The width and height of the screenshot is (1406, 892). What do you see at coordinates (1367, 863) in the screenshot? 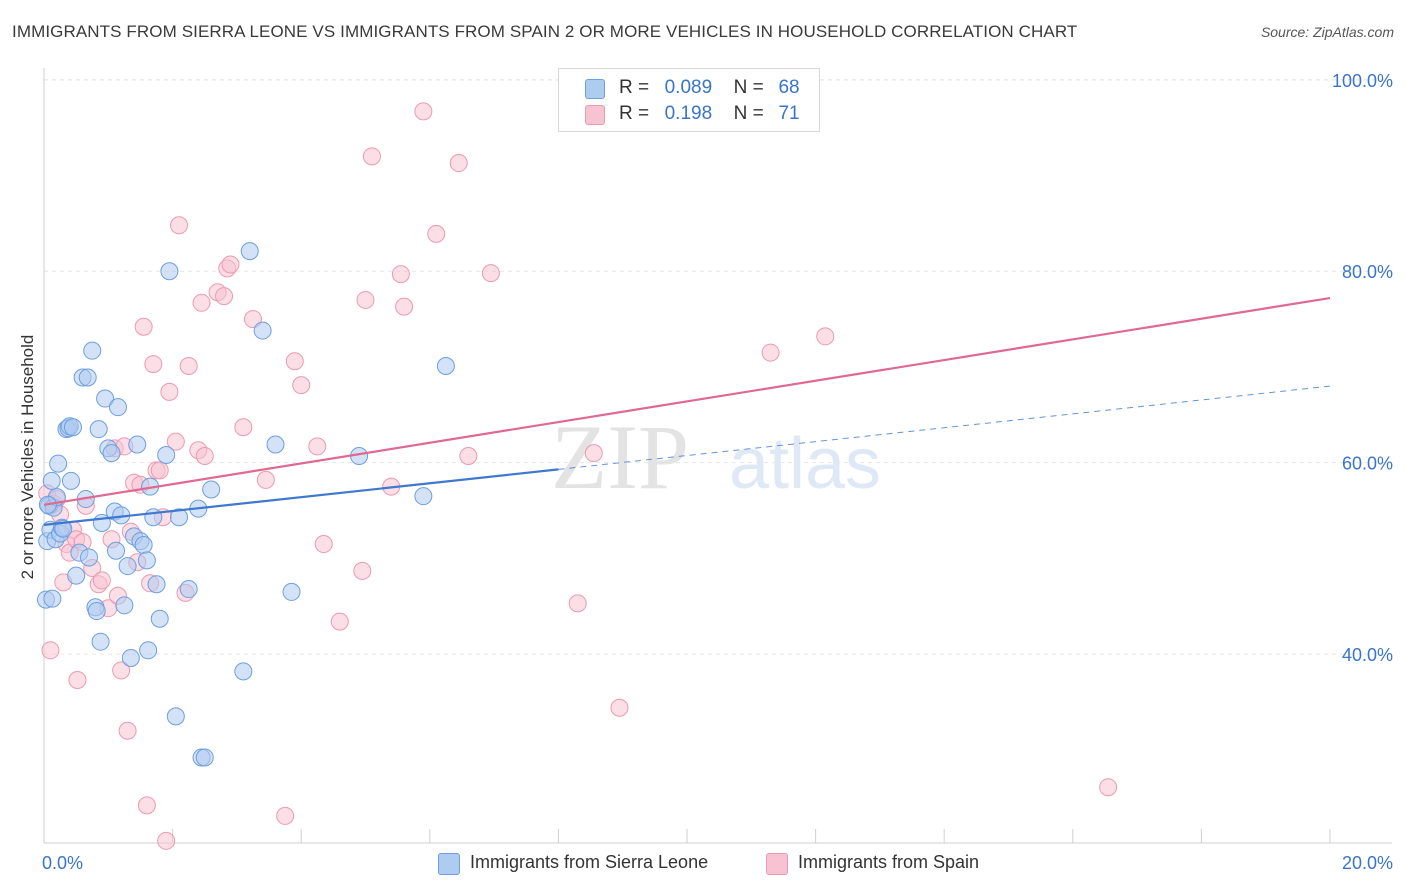
I see `x-tick-label-max: 20.0%` at bounding box center [1367, 863].